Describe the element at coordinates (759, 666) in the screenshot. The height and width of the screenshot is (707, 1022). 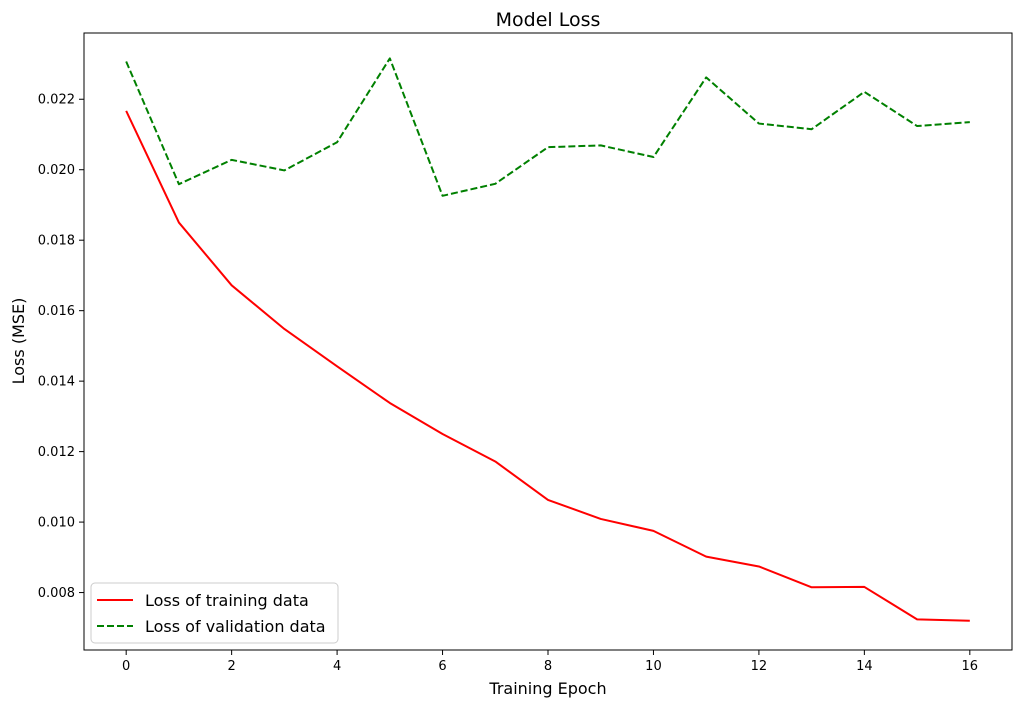
I see `x-tick-label: 12` at that location.